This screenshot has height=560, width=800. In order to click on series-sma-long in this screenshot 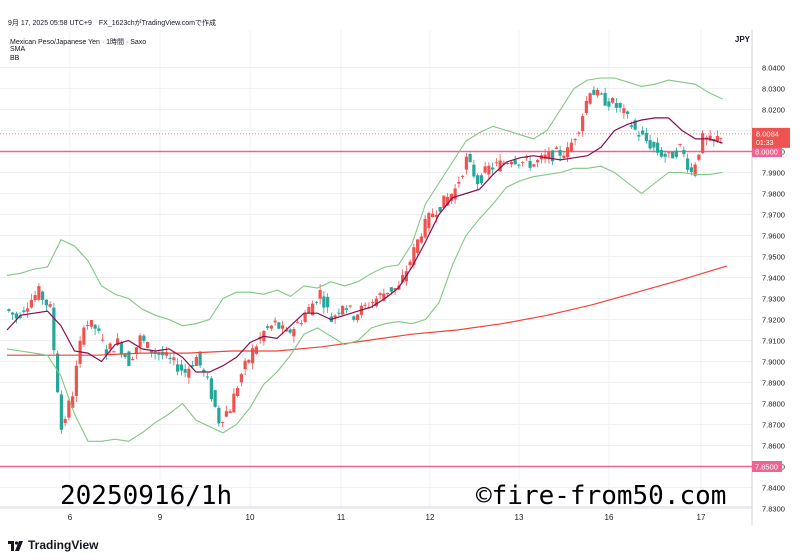, I will do `click(367, 310)`.